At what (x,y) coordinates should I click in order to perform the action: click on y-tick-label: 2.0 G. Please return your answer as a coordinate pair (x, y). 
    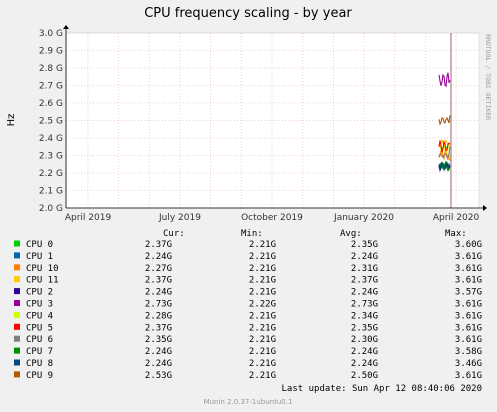
    Looking at the image, I should click on (51, 209).